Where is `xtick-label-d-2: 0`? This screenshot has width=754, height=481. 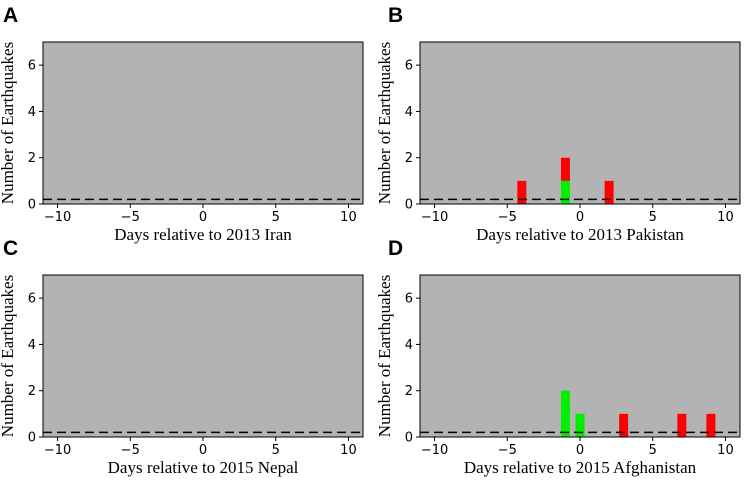 xtick-label-d-2: 0 is located at coordinates (580, 450).